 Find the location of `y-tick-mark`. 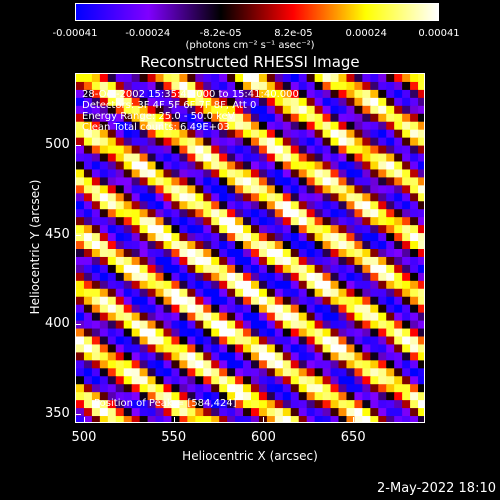

y-tick-mark is located at coordinates (78, 415).